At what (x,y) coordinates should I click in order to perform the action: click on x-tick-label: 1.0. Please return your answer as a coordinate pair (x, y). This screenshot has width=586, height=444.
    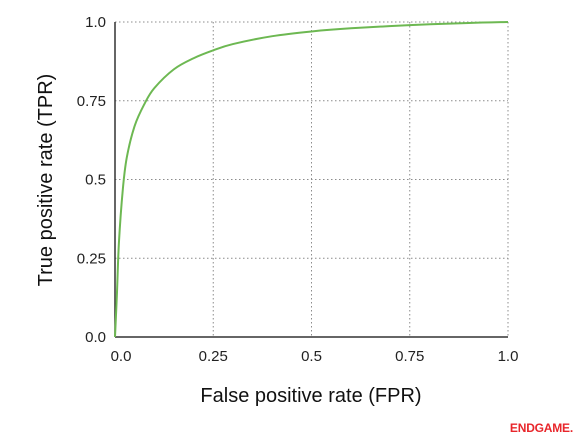
    Looking at the image, I should click on (508, 356).